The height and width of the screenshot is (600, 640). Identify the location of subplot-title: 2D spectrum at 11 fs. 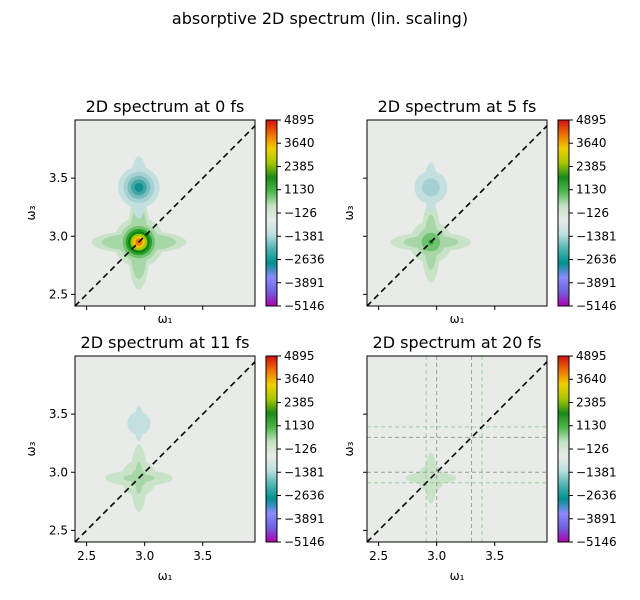
(165, 342).